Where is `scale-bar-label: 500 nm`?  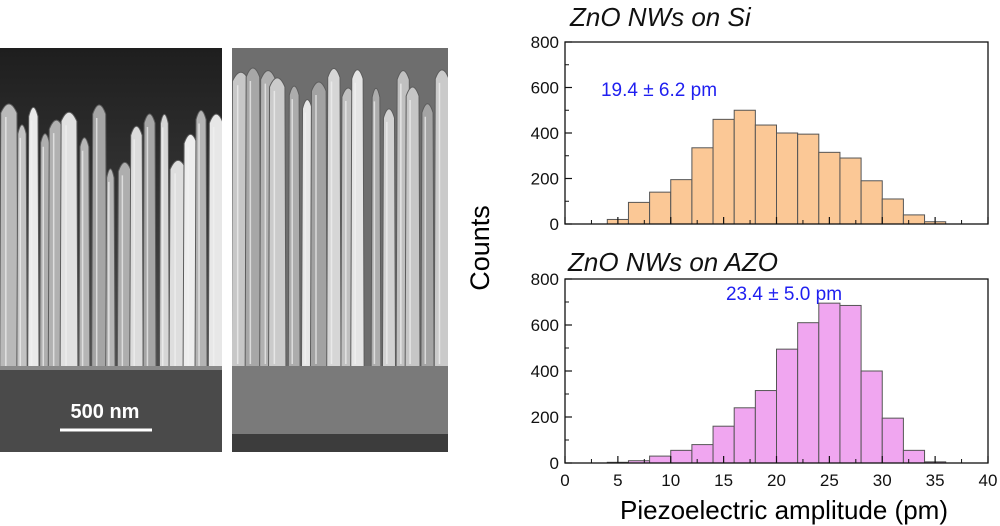 scale-bar-label: 500 nm is located at coordinates (105, 412).